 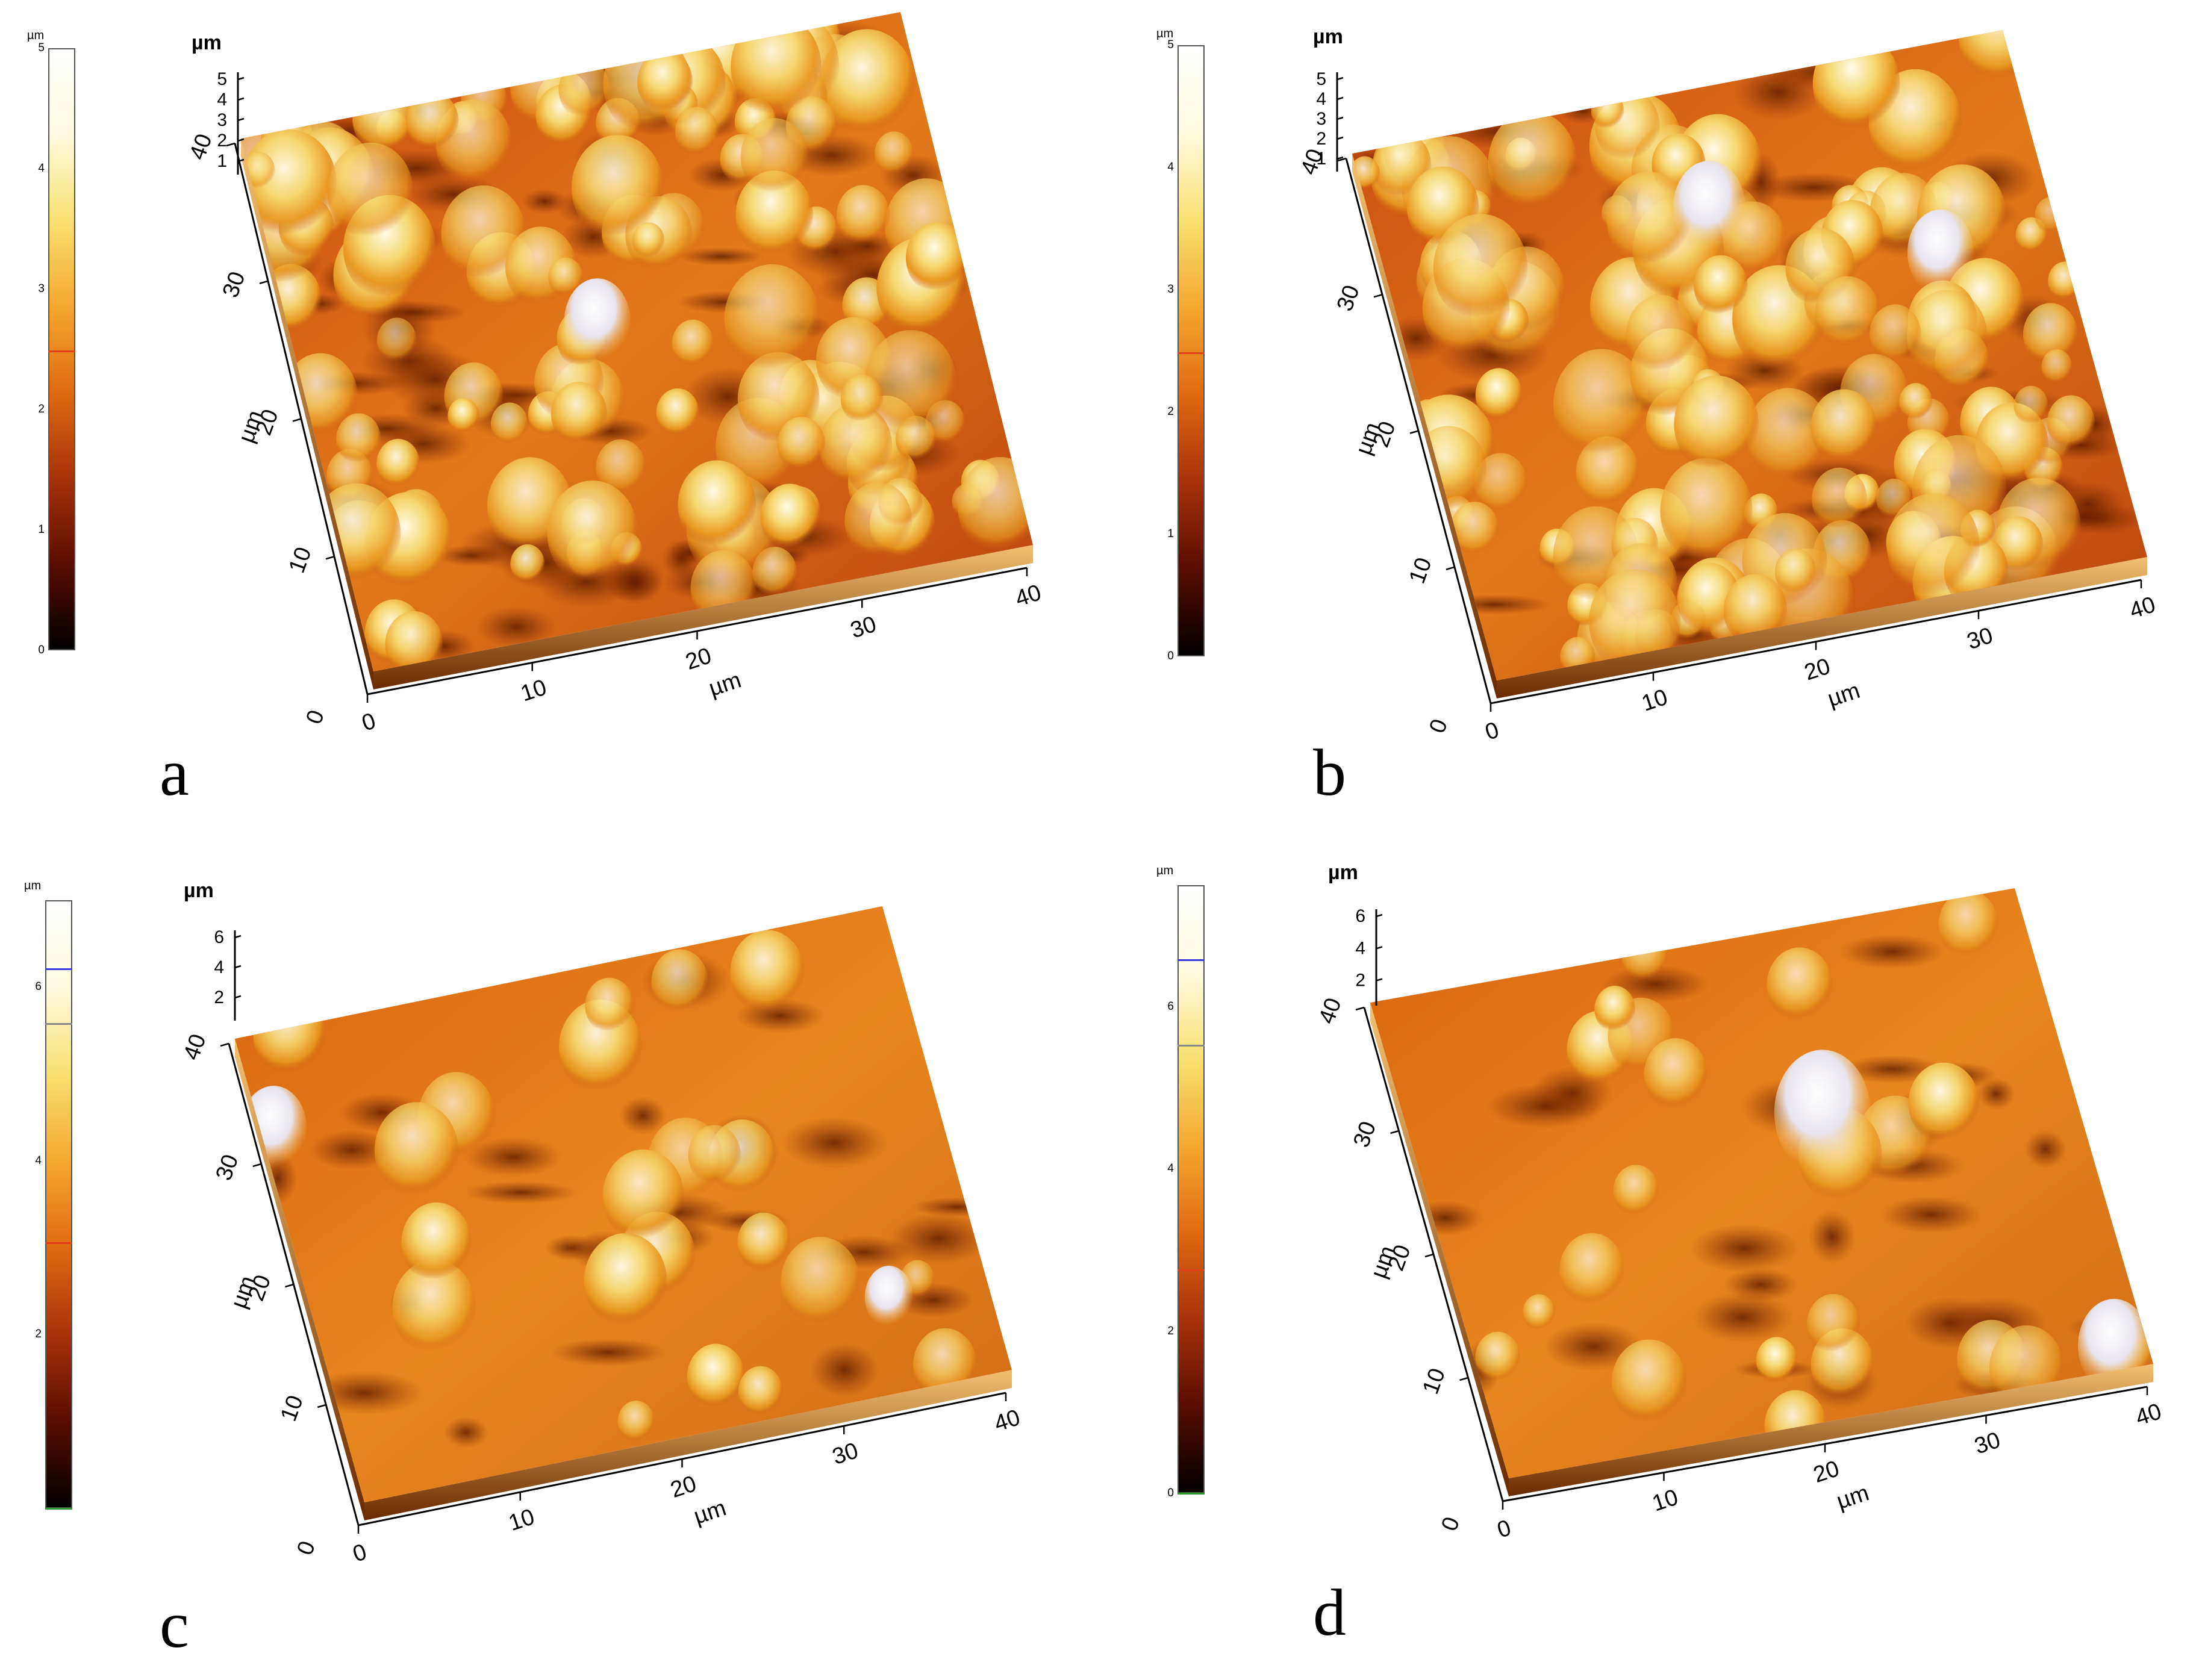 I want to click on panel-letter: c, so click(x=174, y=1625).